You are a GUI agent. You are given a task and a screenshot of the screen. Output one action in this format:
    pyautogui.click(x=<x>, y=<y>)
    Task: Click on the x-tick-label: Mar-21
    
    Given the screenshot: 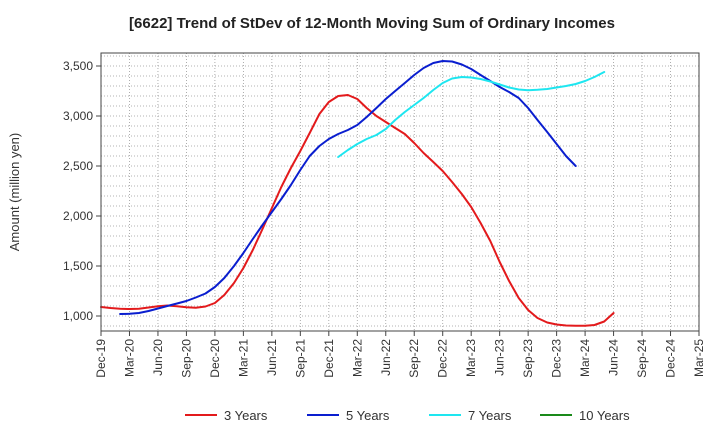 What is the action you would take?
    pyautogui.click(x=243, y=358)
    